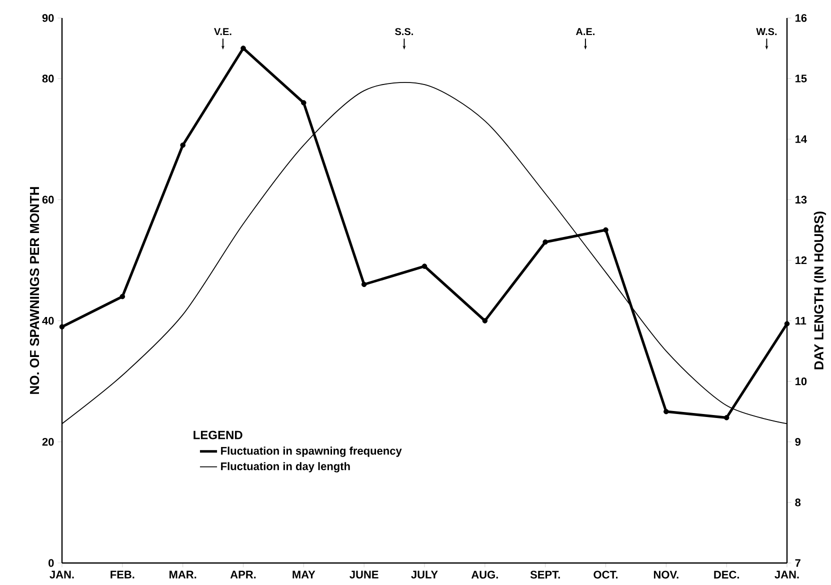 Image resolution: width=831 pixels, height=585 pixels. Describe the element at coordinates (48, 200) in the screenshot. I see `y-tick-label: 60` at that location.